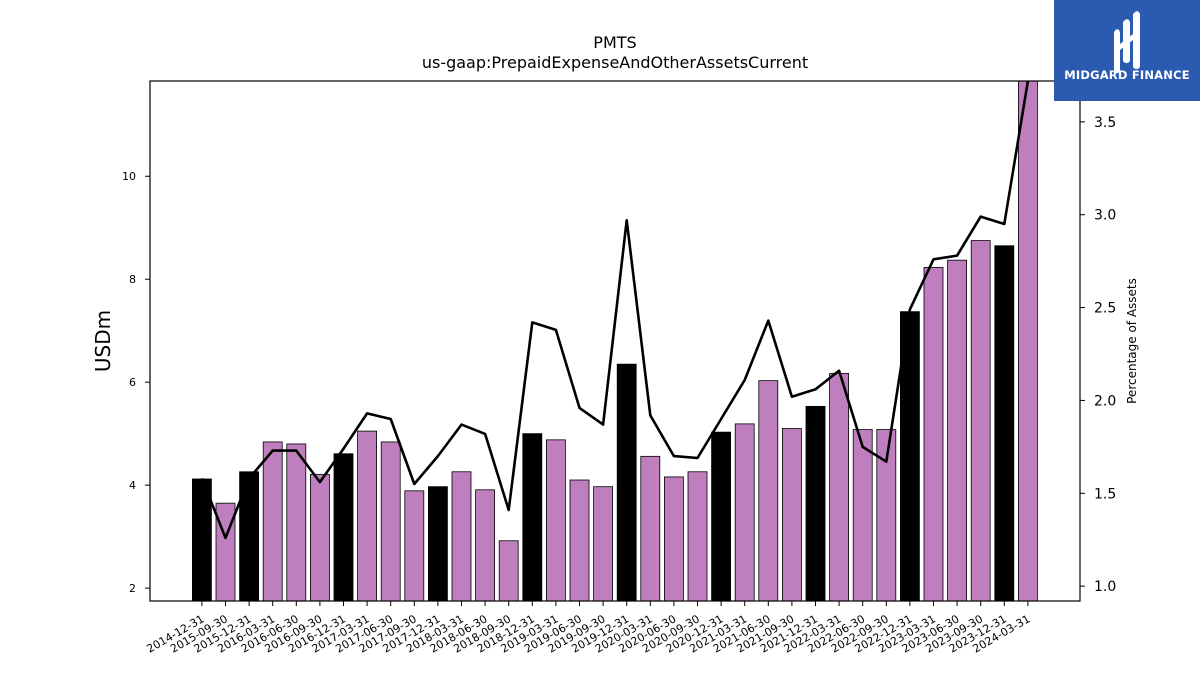 The height and width of the screenshot is (675, 1200). I want to click on y2-tick-label: 1.5, so click(1105, 494).